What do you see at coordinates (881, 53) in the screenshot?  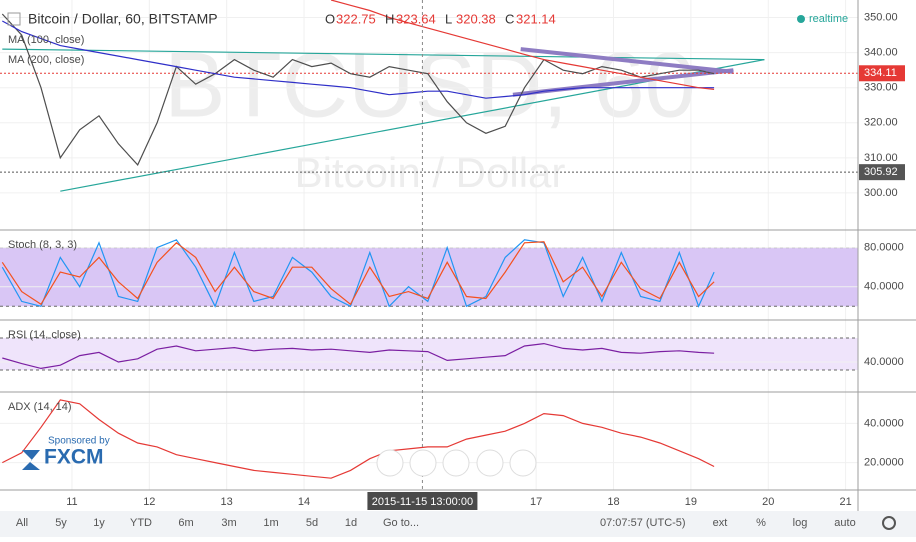 I see `y-tick-label: 340.00` at bounding box center [881, 53].